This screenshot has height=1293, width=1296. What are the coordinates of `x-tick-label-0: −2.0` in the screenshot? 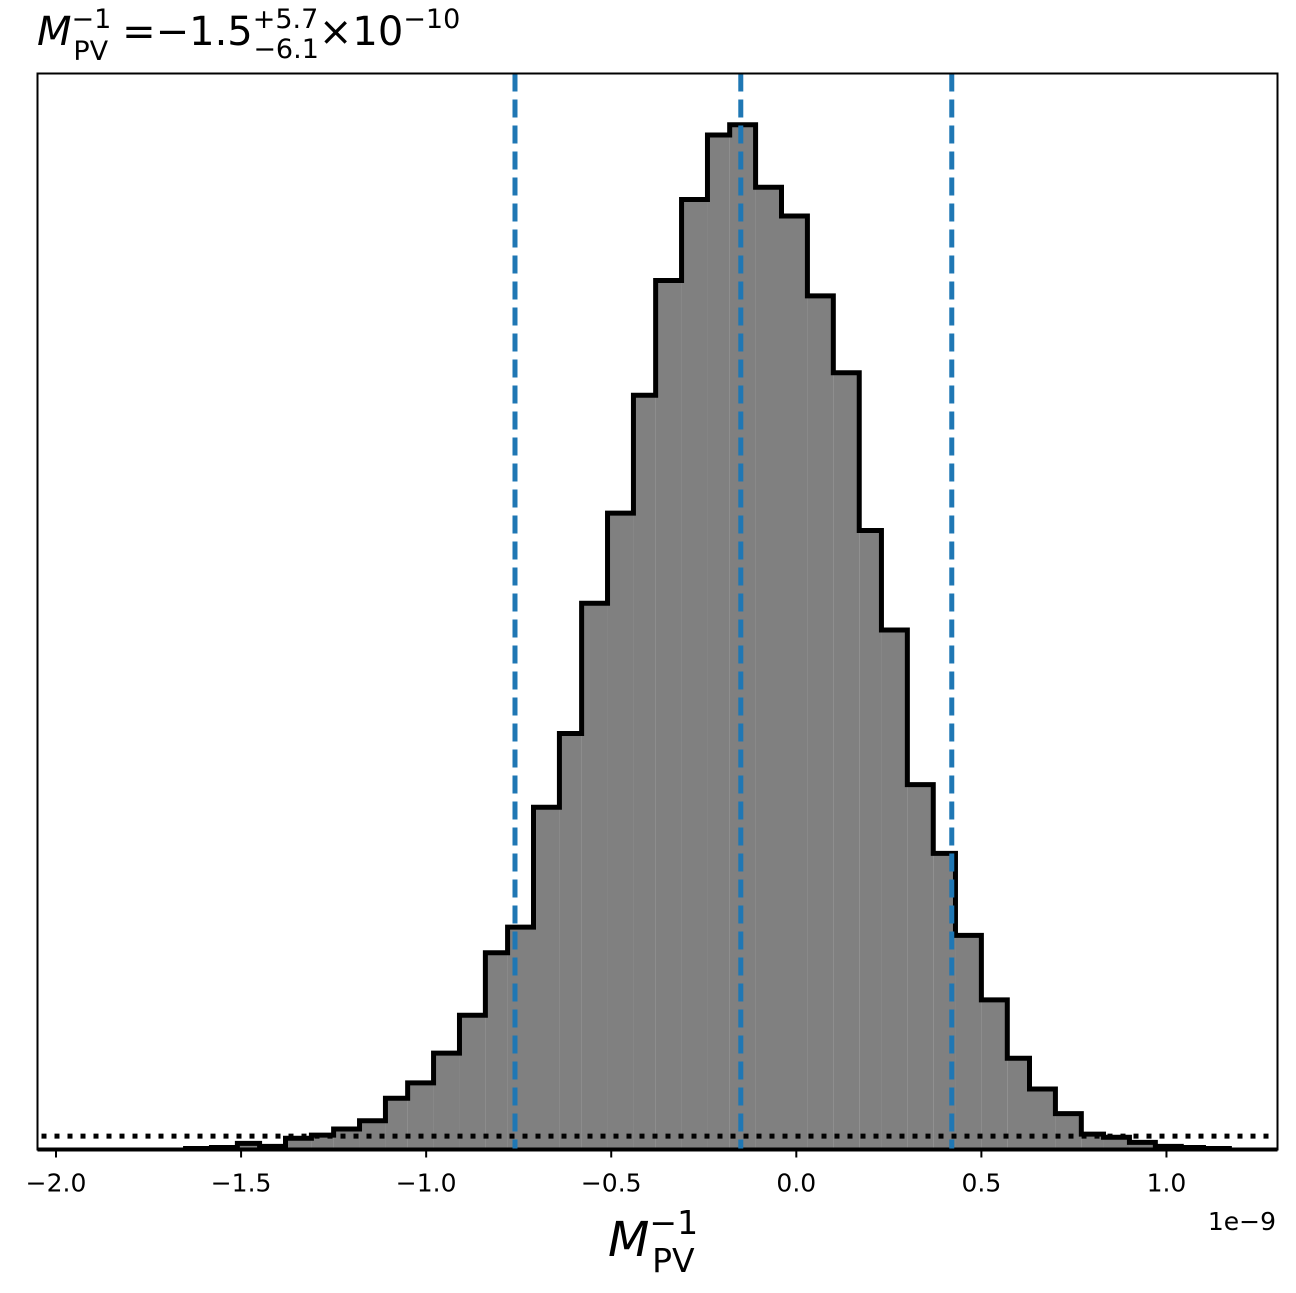 It's located at (56, 1183).